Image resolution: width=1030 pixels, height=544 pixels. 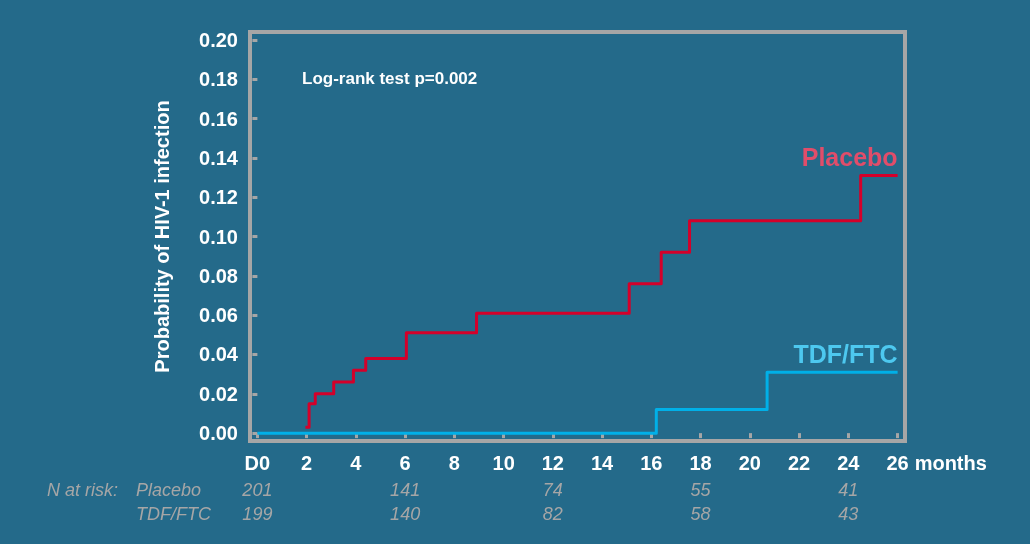 I want to click on x-tick-label: 22, so click(x=799, y=463).